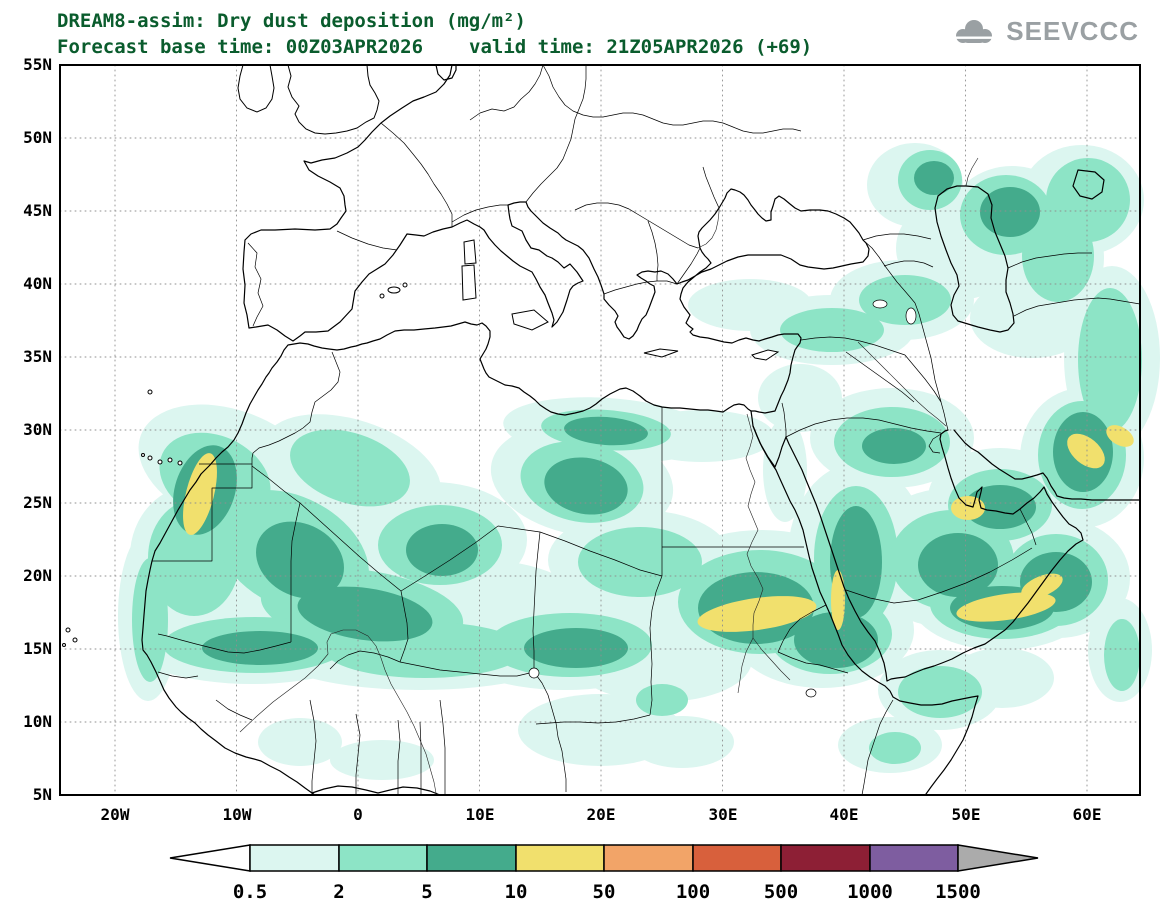  What do you see at coordinates (1072, 31) in the screenshot?
I see `logo-text: SEEVCCC` at bounding box center [1072, 31].